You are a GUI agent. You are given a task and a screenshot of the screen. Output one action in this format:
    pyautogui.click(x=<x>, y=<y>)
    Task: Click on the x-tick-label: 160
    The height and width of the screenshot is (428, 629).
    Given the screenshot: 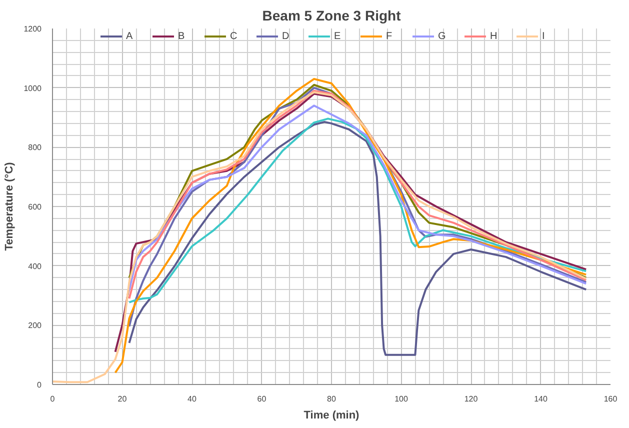 What is the action you would take?
    pyautogui.click(x=611, y=399)
    